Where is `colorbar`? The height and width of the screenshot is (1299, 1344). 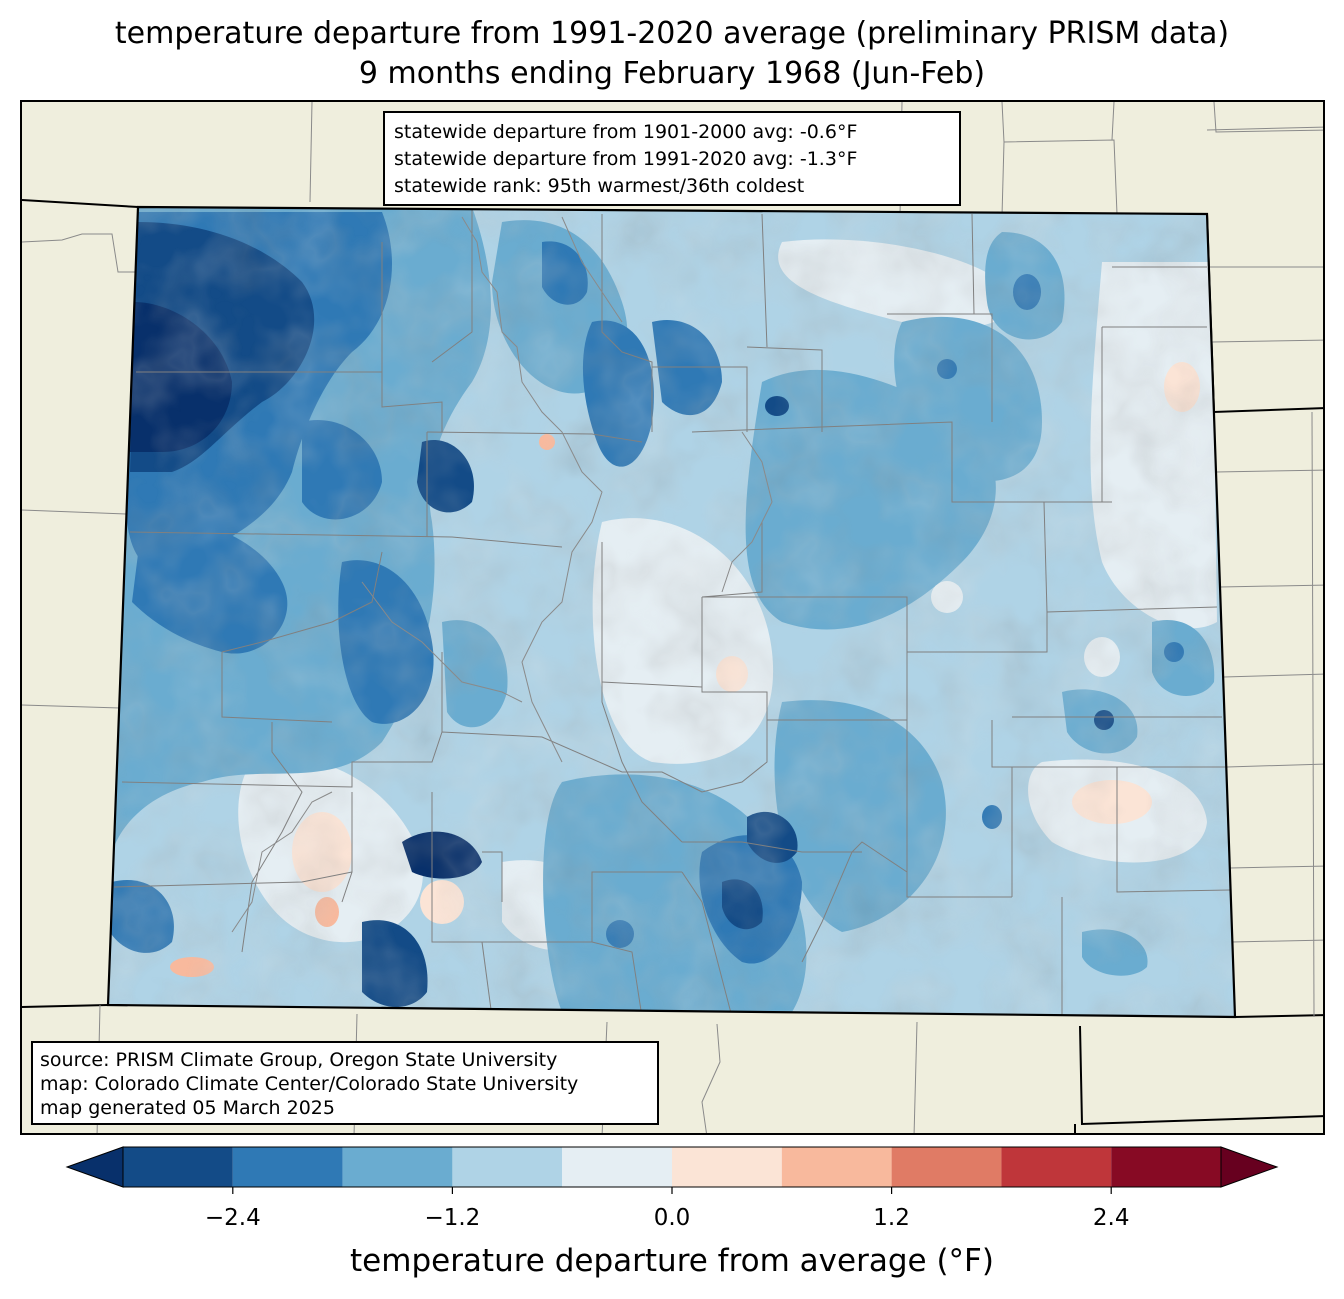
colorbar is located at coordinates (672, 1170).